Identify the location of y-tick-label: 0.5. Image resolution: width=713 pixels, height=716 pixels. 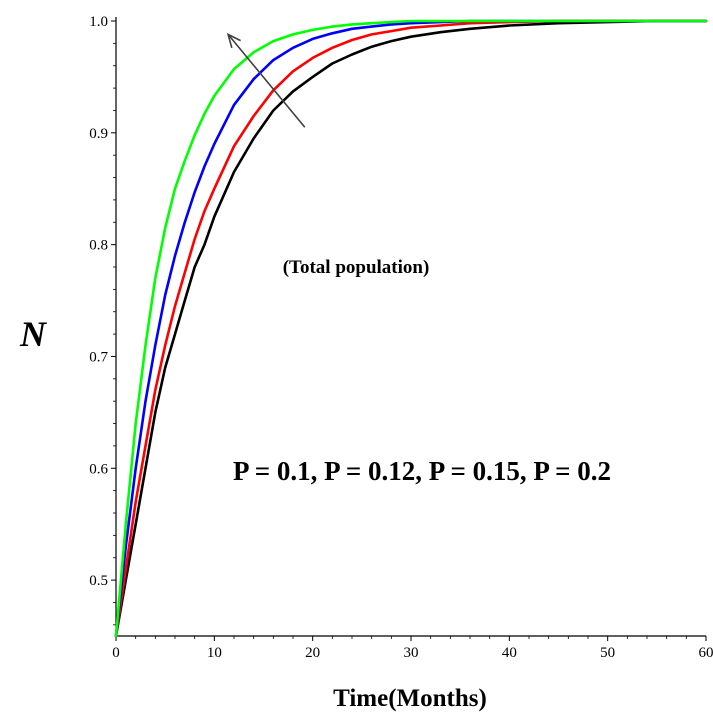
(98, 581).